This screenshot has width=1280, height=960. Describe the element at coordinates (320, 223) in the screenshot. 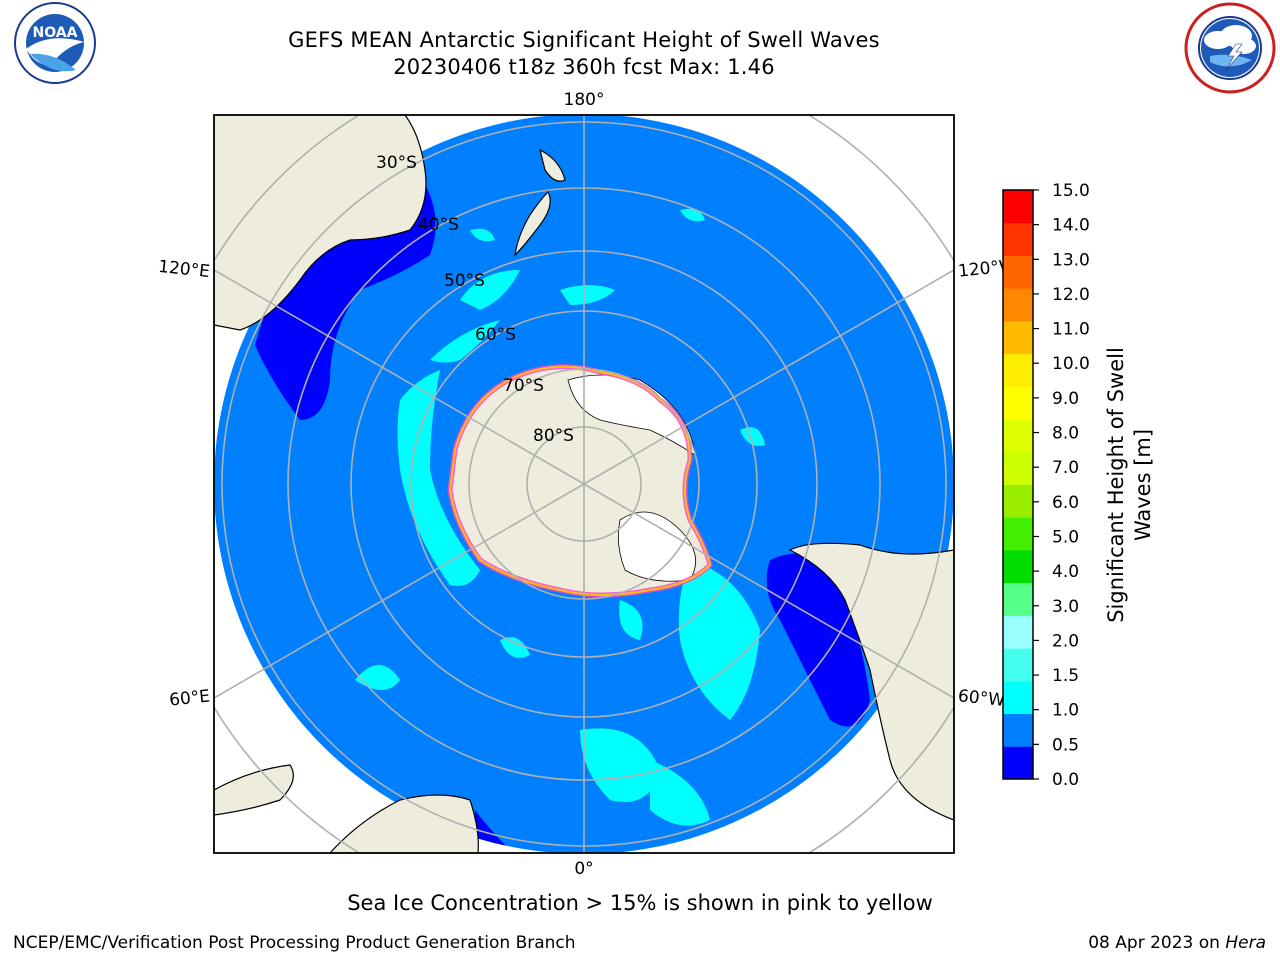

I see `australia-land` at that location.